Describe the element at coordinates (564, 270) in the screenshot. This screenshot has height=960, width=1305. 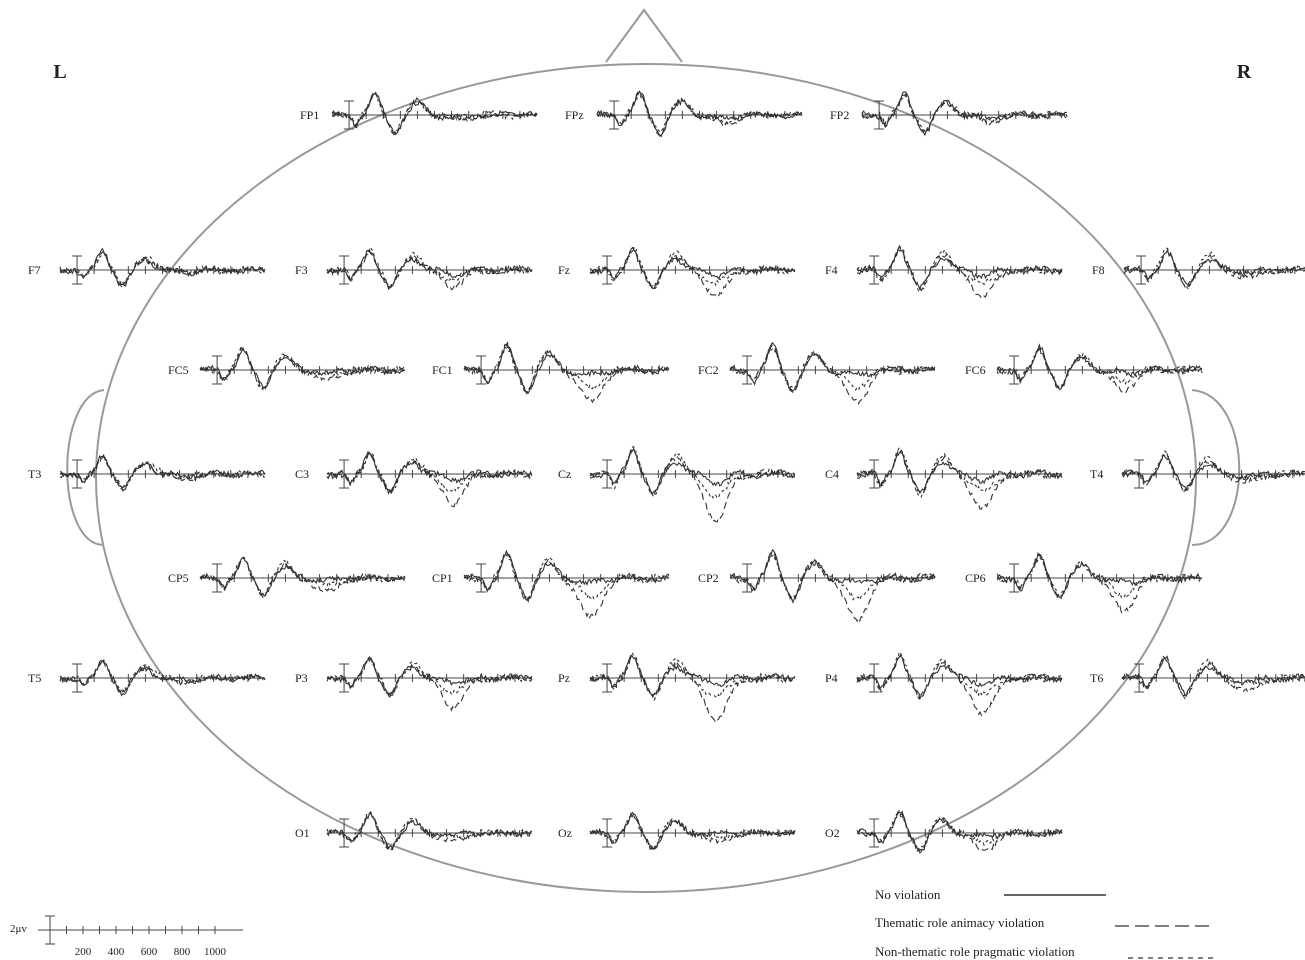
I see `electrode-label: Fz` at that location.